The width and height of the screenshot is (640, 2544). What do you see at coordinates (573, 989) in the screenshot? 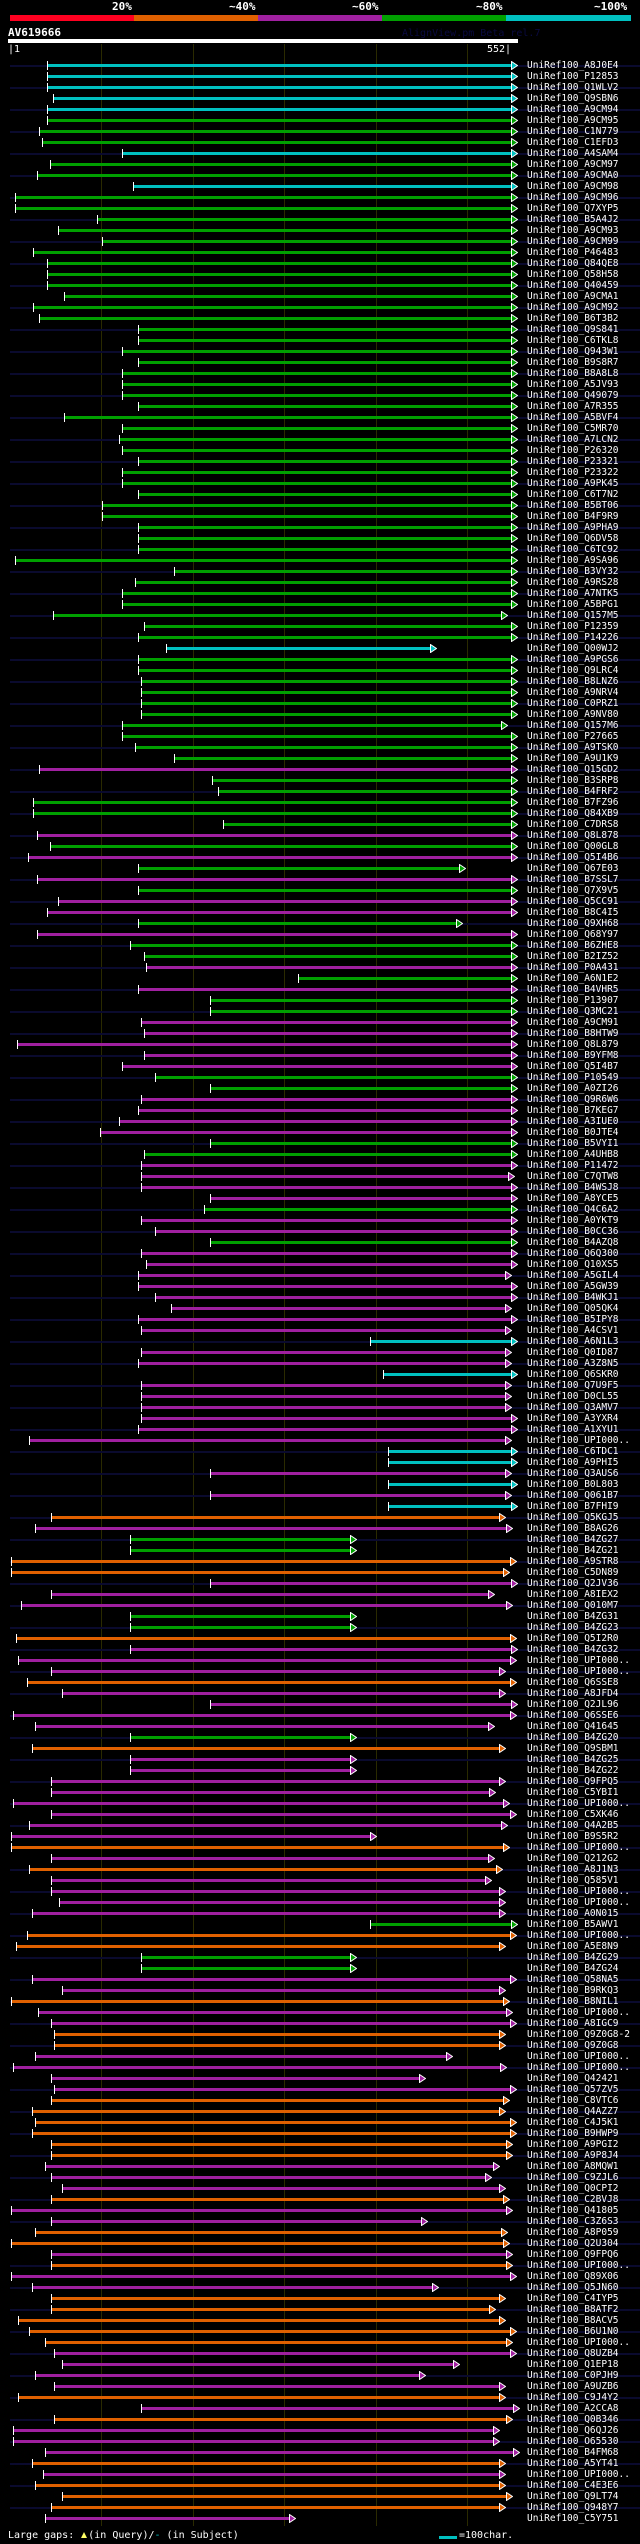
I see `hit-label: UniRef100_B4VHR5` at bounding box center [573, 989].